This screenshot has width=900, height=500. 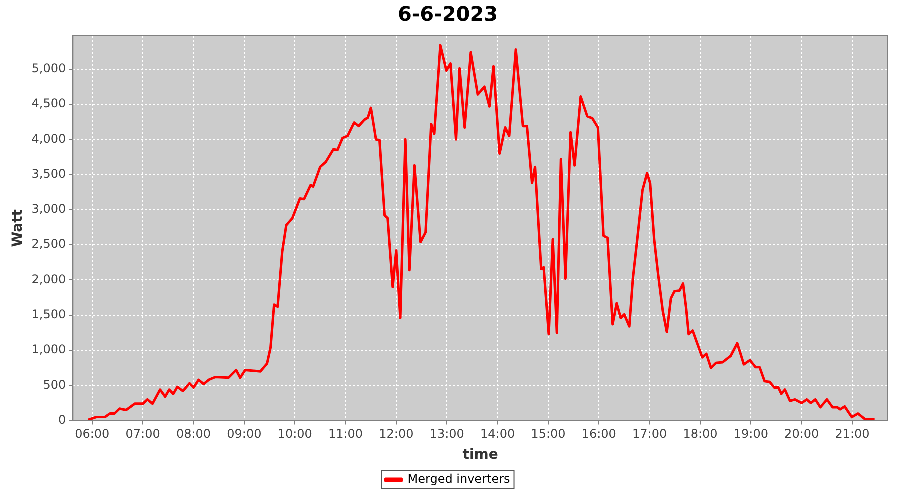 What do you see at coordinates (244, 434) in the screenshot?
I see `x-tick-label: 09:00` at bounding box center [244, 434].